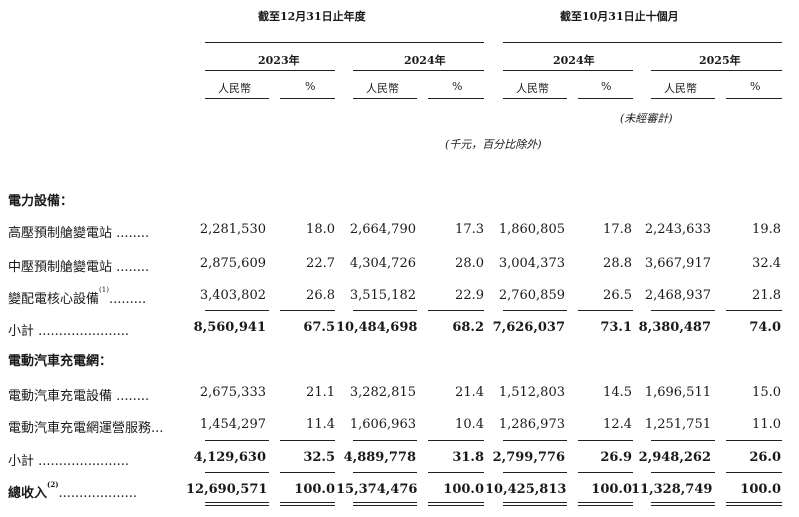  Describe the element at coordinates (531, 424) in the screenshot. I see `cell-value: 1,286,973` at that location.